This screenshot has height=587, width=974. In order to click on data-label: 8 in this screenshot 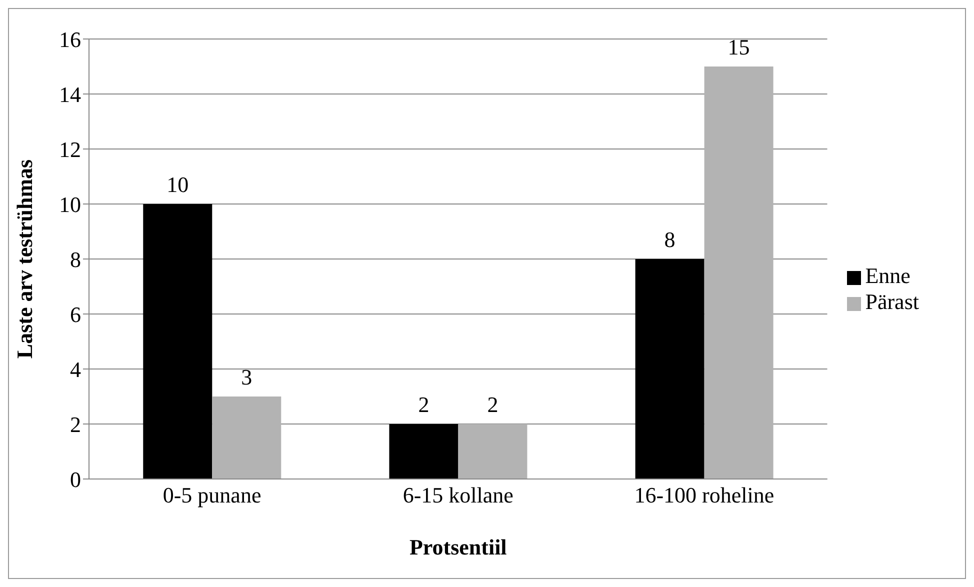, I will do `click(670, 239)`.